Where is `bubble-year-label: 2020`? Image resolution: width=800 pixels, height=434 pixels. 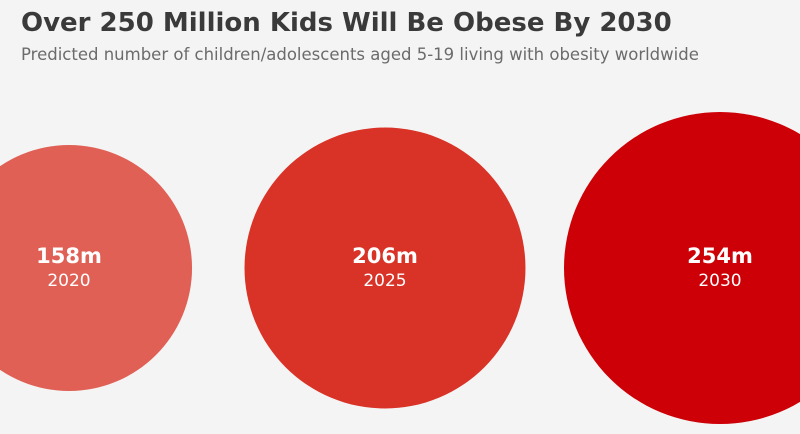 bubble-year-label: 2020 is located at coordinates (68, 281).